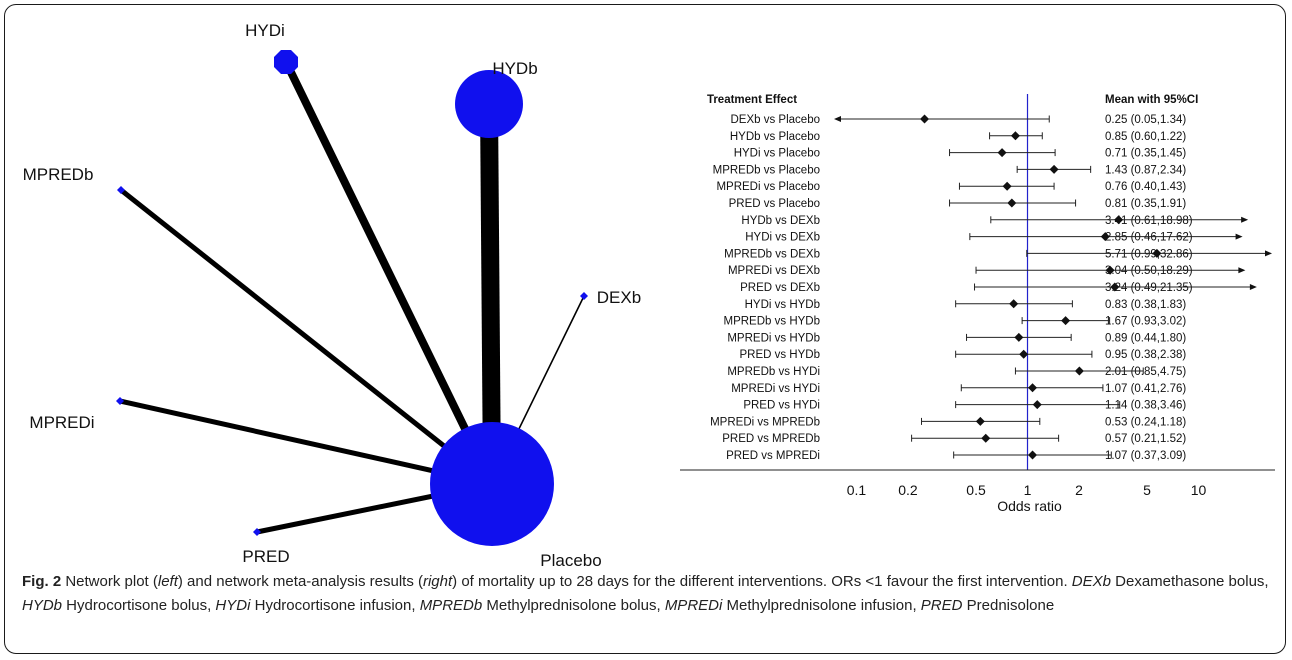  I want to click on forest-row-label: HYDb vs DEXb, so click(780, 221).